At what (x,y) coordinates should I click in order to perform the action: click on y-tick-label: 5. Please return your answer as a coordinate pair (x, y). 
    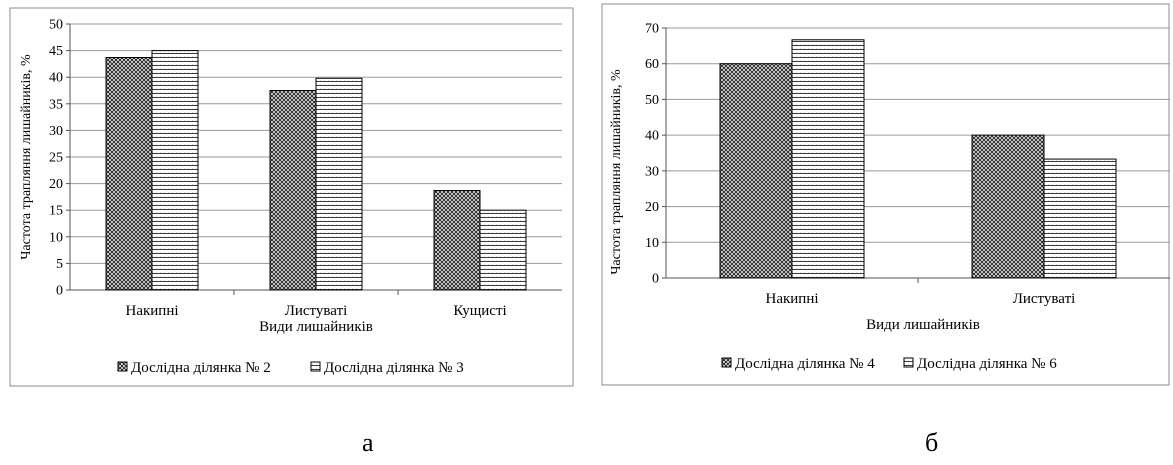
    Looking at the image, I should click on (59, 264).